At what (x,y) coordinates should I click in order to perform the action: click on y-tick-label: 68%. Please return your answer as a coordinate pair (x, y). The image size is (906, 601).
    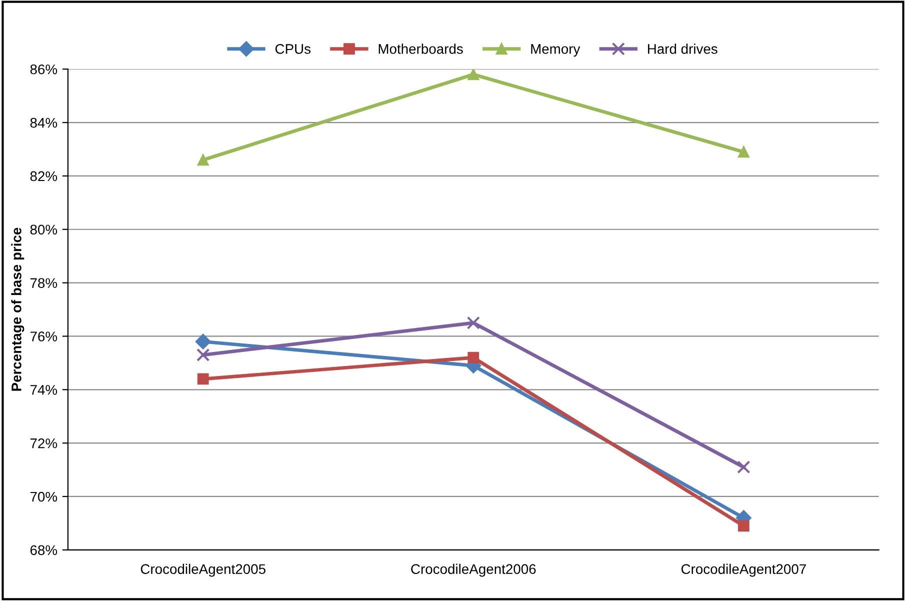
    Looking at the image, I should click on (44, 550).